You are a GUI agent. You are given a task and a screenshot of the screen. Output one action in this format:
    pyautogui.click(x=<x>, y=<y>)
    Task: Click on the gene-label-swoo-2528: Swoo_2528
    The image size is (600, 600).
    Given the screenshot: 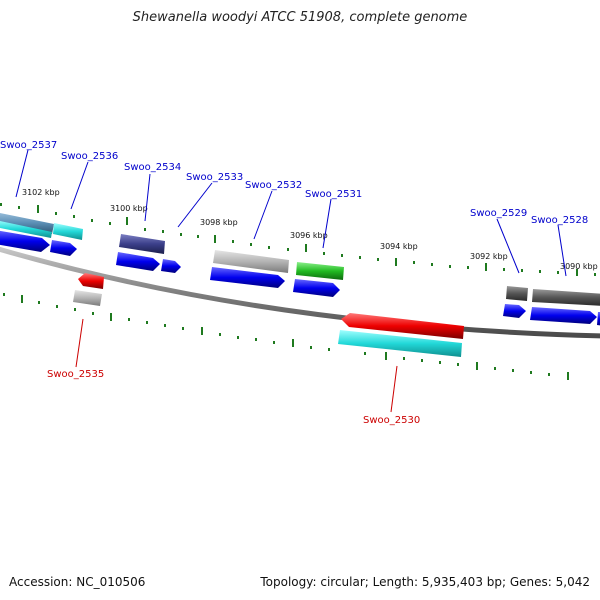 What is the action you would take?
    pyautogui.click(x=559, y=220)
    